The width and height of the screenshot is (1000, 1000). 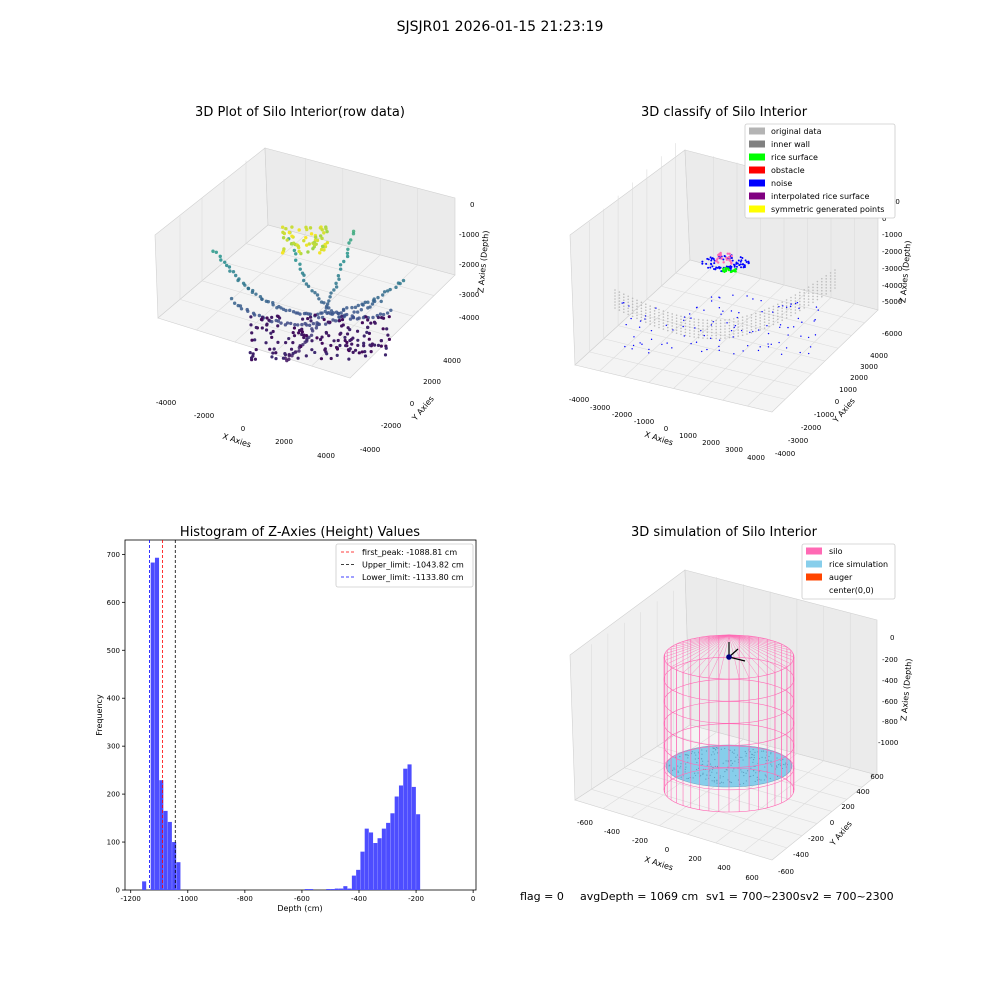 What do you see at coordinates (644, 422) in the screenshot?
I see `p2-xtick: -1000` at bounding box center [644, 422].